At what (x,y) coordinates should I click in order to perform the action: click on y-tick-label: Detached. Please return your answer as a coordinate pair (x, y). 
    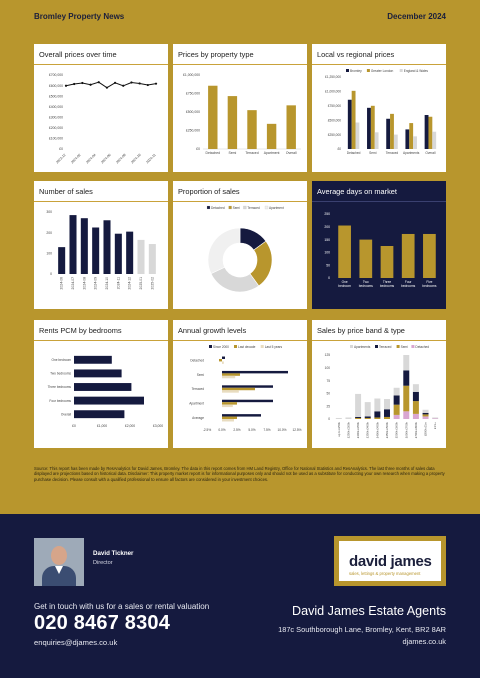
    Looking at the image, I should click on (197, 360).